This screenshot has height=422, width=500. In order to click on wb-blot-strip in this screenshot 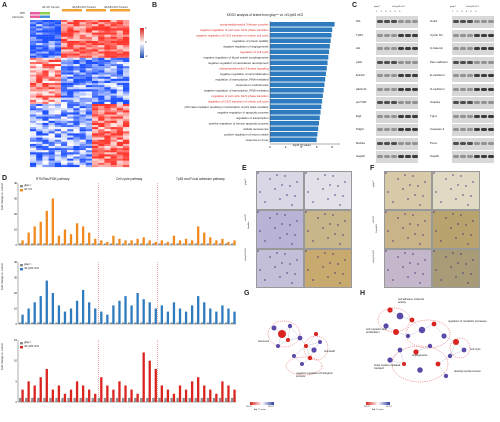, I will do `click(397, 22)`.